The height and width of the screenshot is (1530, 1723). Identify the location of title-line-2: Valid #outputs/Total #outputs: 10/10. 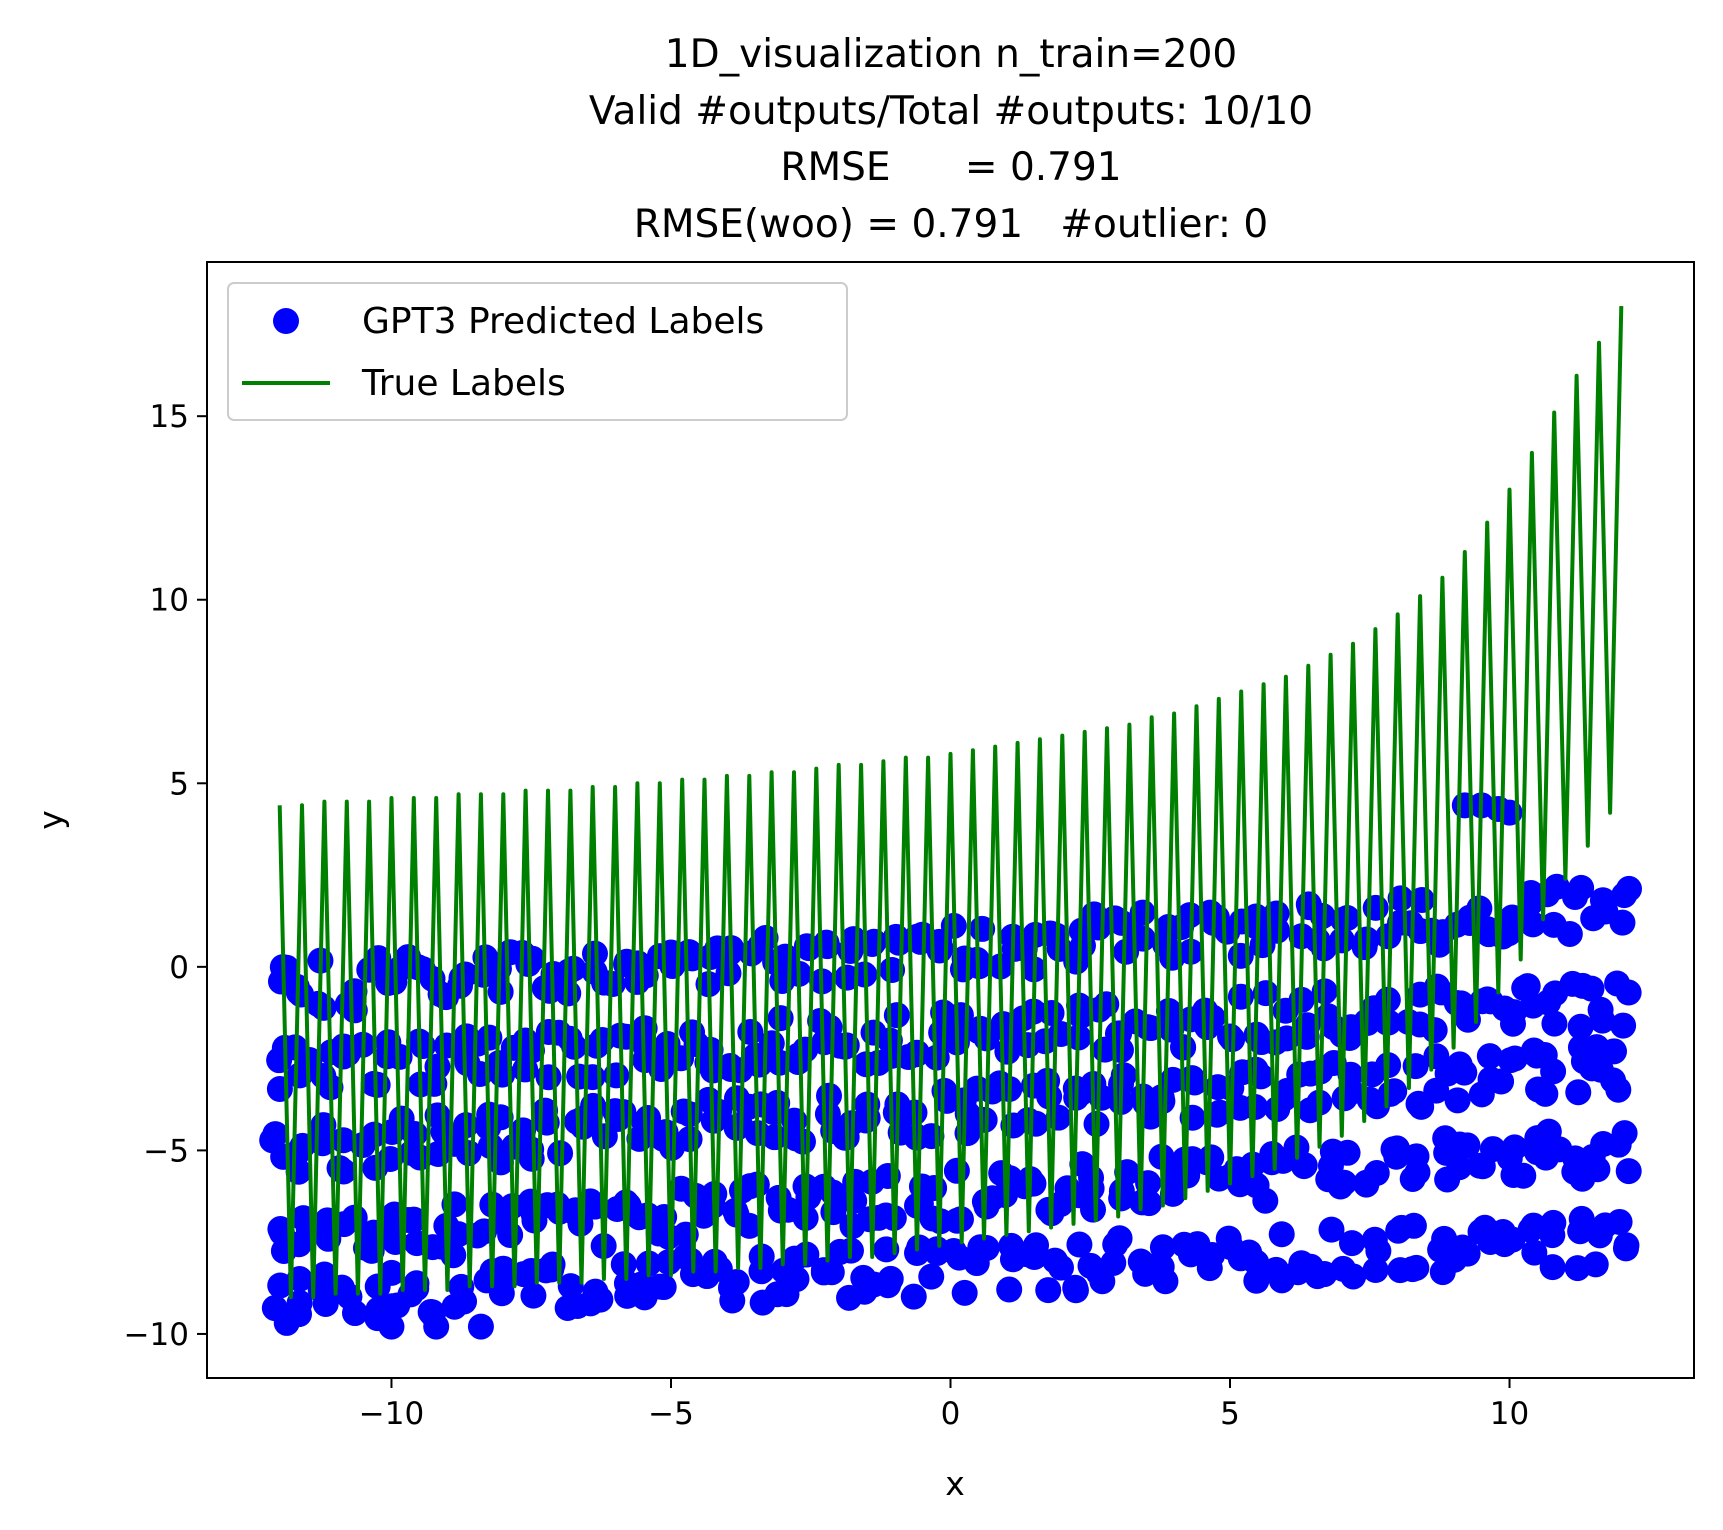
(951, 111).